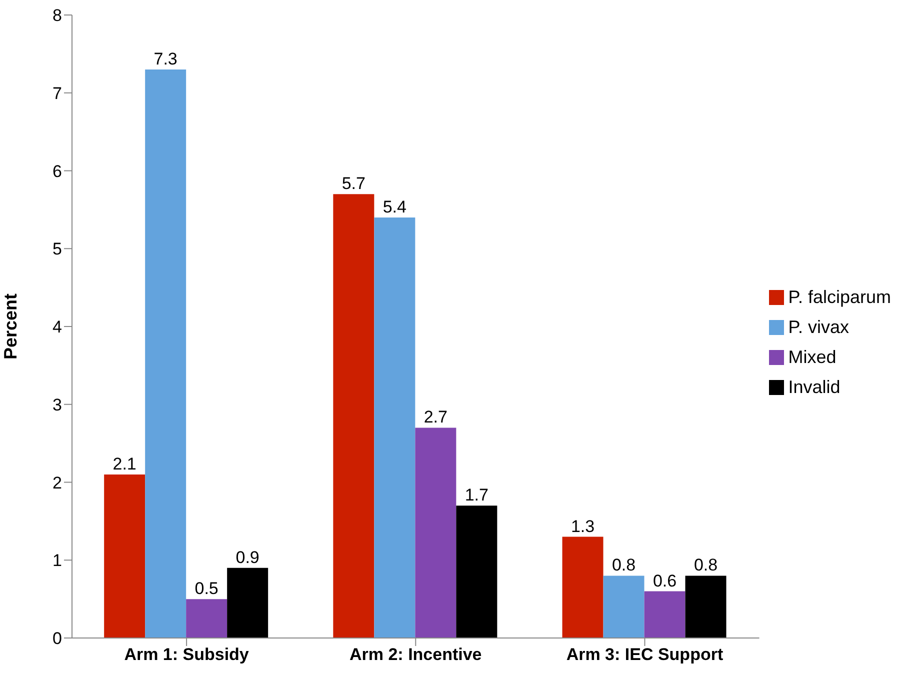 The width and height of the screenshot is (911, 683). Describe the element at coordinates (124, 464) in the screenshot. I see `data-label: 2.1` at that location.